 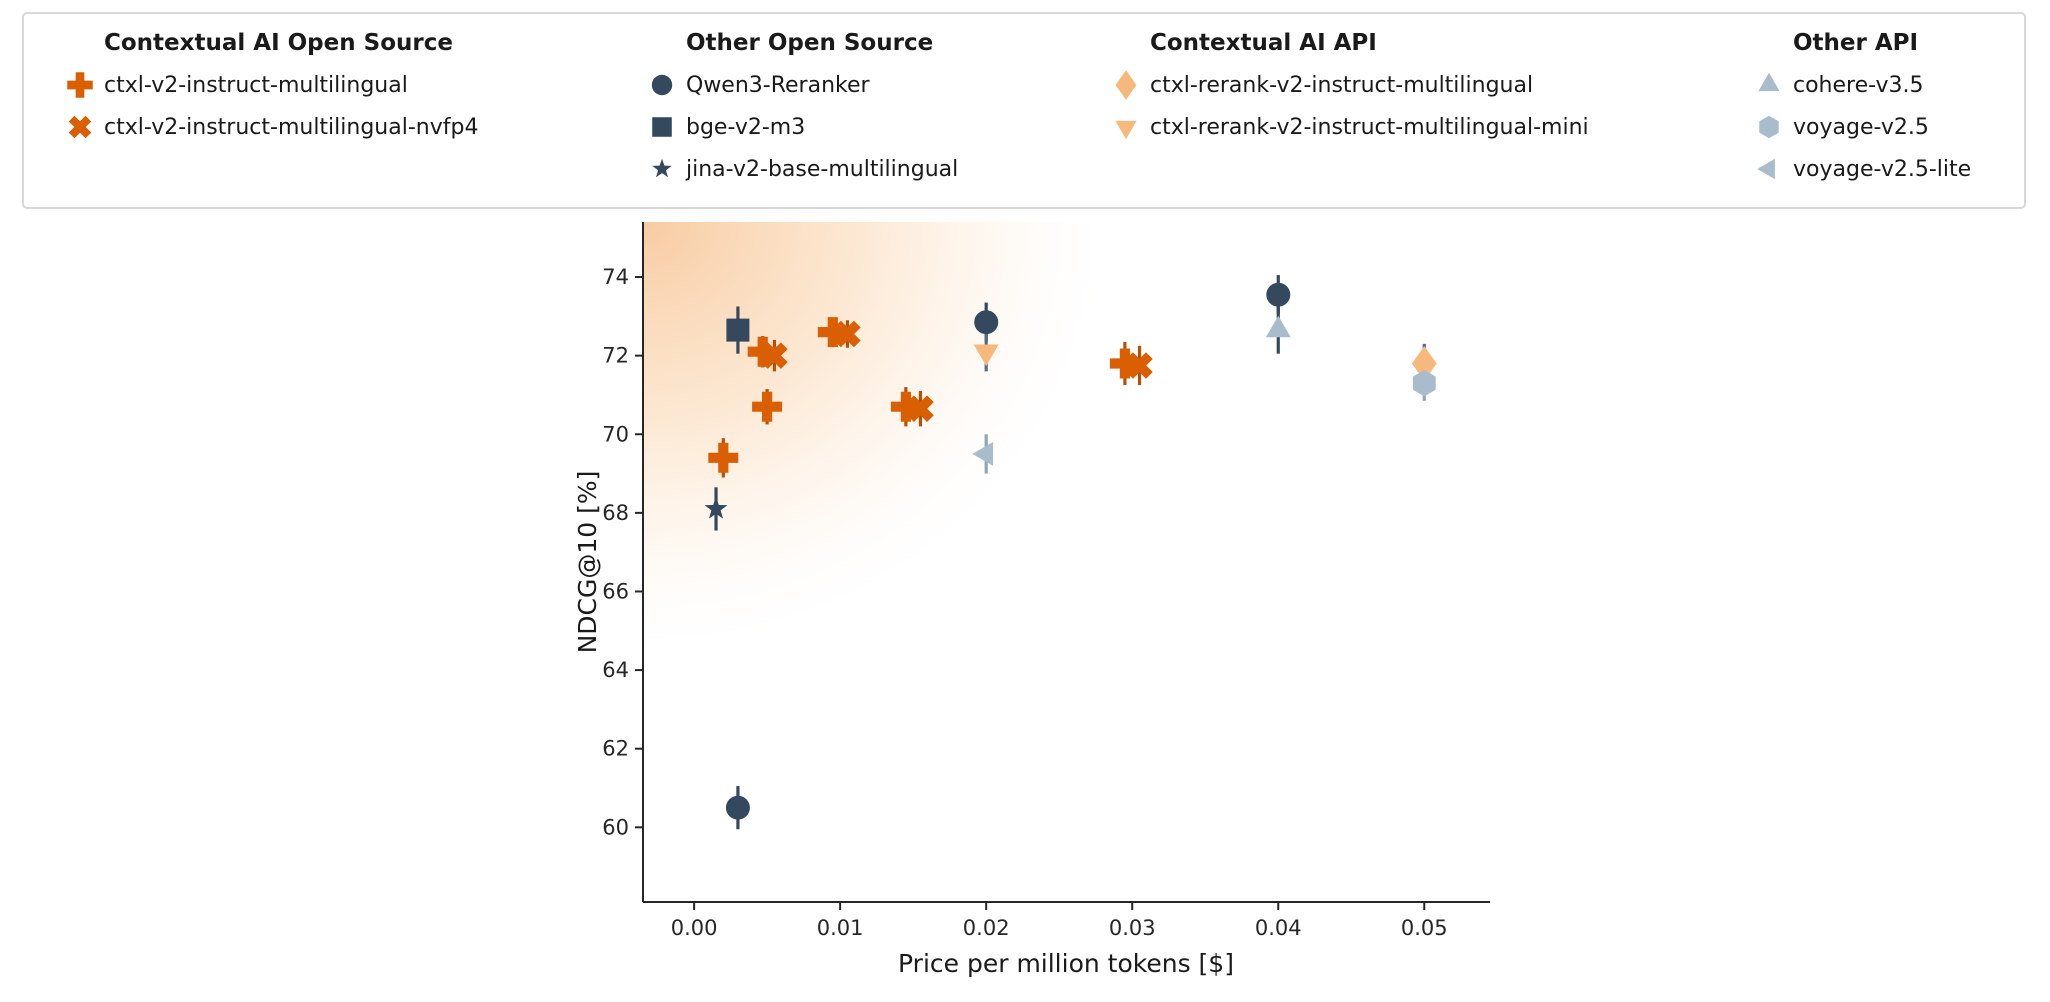 I want to click on legend-item: ctxl-rerank-v2-instruct-multilingual, so click(x=1348, y=85).